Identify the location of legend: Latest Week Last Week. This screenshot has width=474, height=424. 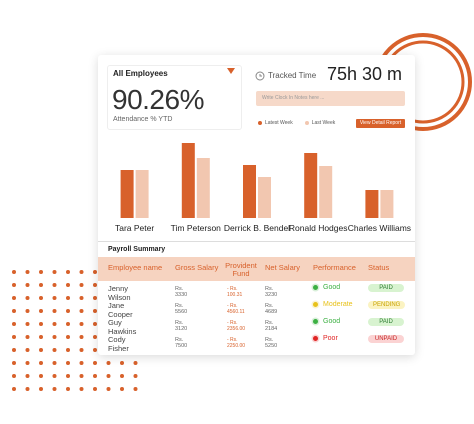
(302, 123).